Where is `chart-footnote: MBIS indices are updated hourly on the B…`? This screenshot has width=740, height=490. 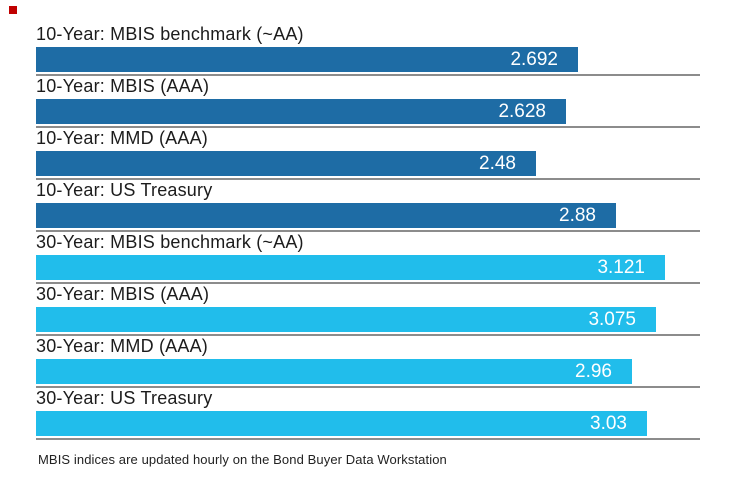
chart-footnote: MBIS indices are updated hourly on the B… is located at coordinates (242, 459).